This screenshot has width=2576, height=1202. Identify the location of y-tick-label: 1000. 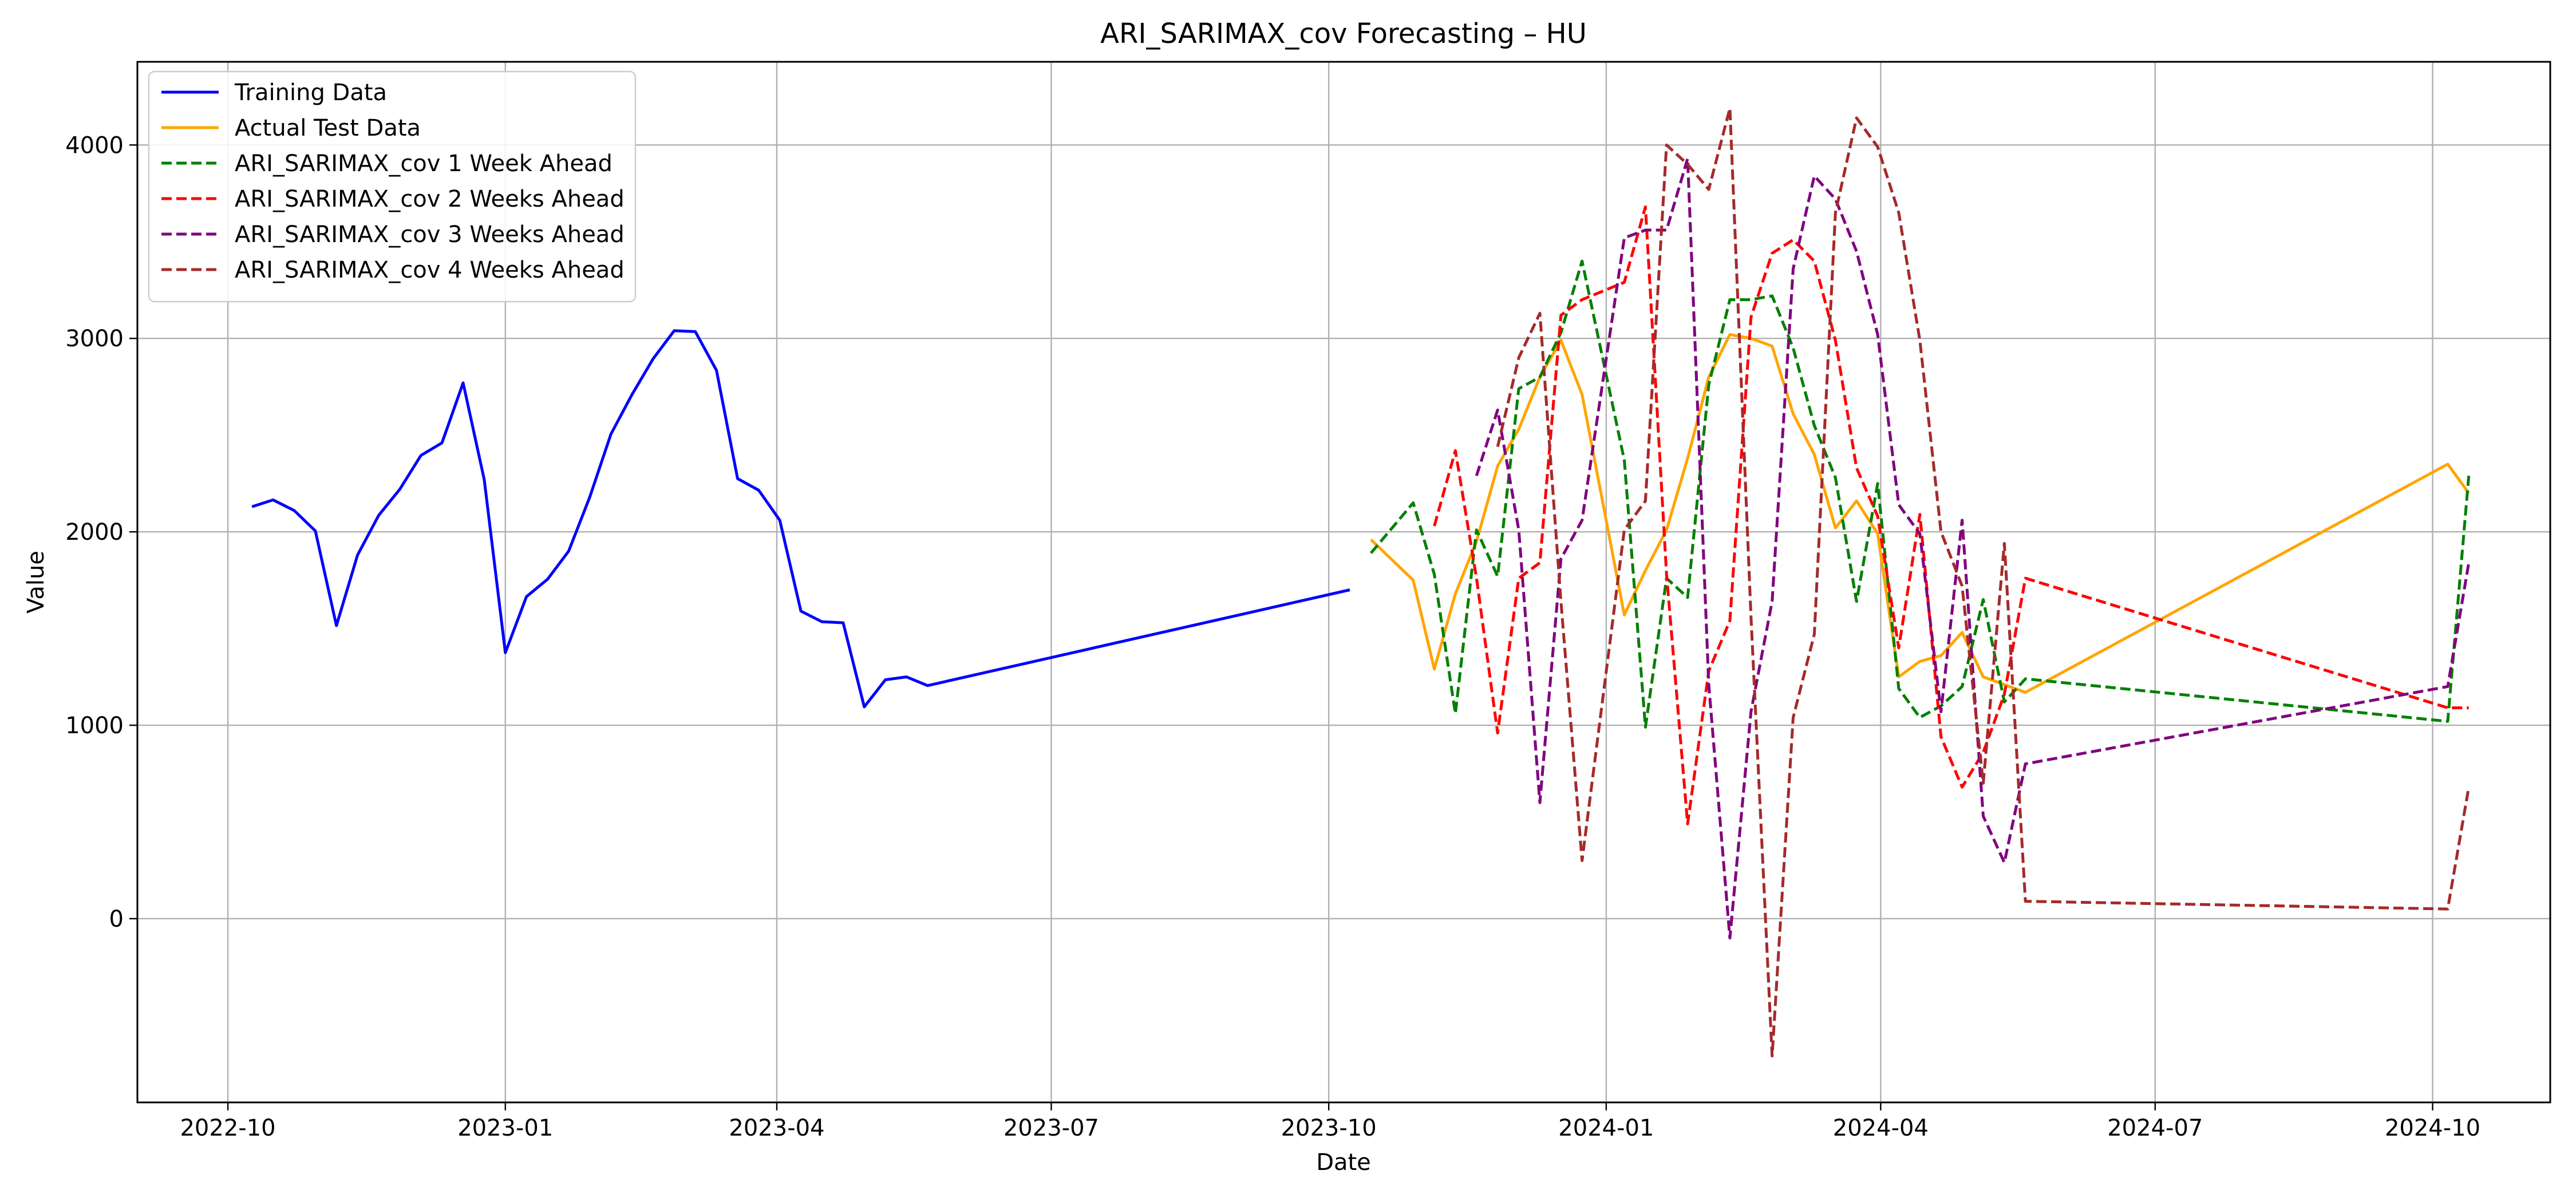
(94, 726).